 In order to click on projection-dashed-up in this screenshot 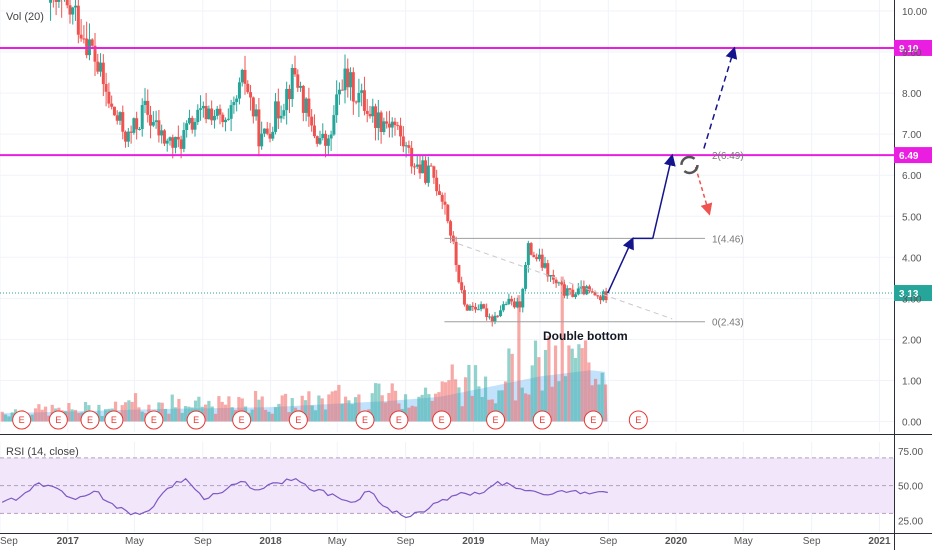, I will do `click(720, 97)`.